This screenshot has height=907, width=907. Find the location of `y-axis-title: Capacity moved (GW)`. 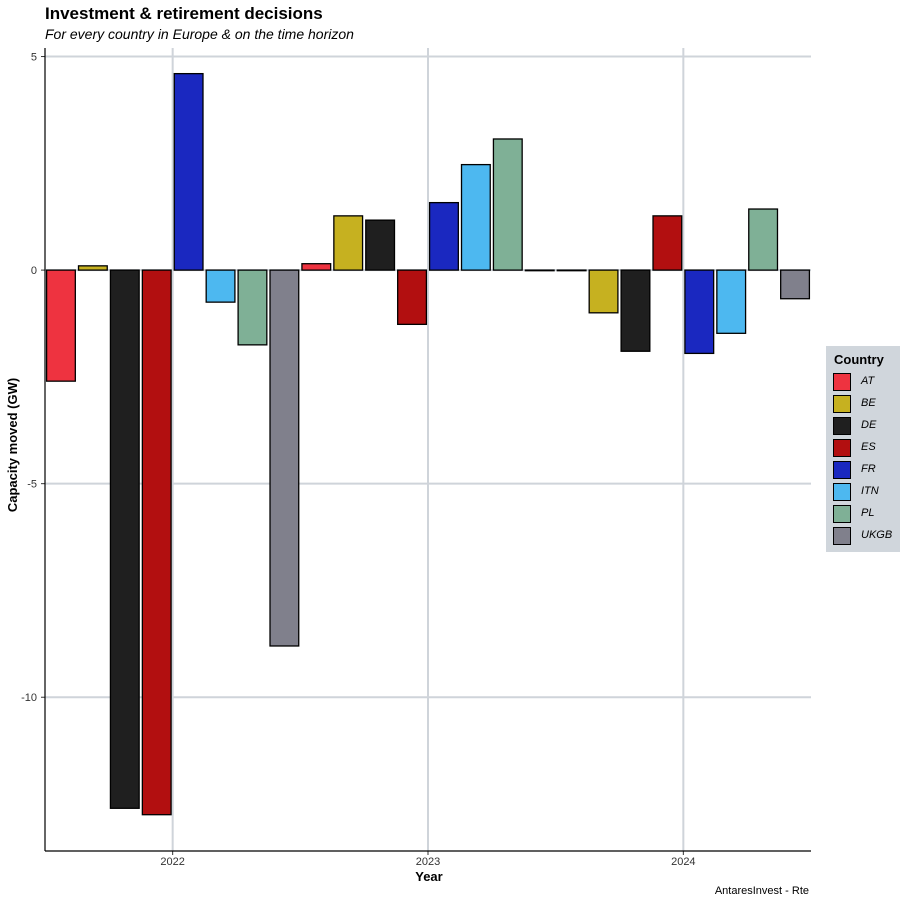

y-axis-title: Capacity moved (GW) is located at coordinates (12, 445).